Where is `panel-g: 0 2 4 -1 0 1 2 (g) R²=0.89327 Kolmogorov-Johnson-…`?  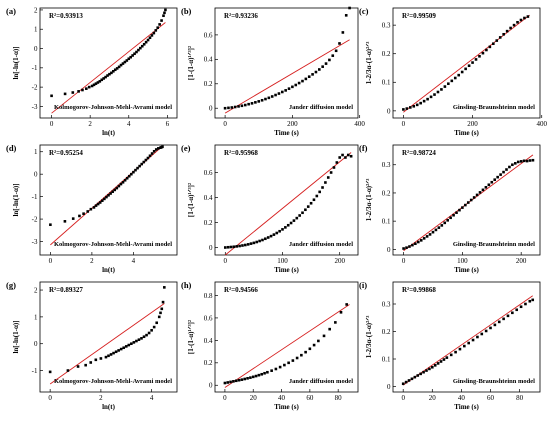 panel-g: 0 2 4 -1 0 1 2 (g) R²=0.89327 Kolmogorov-Johnson-… is located at coordinates (92, 345).